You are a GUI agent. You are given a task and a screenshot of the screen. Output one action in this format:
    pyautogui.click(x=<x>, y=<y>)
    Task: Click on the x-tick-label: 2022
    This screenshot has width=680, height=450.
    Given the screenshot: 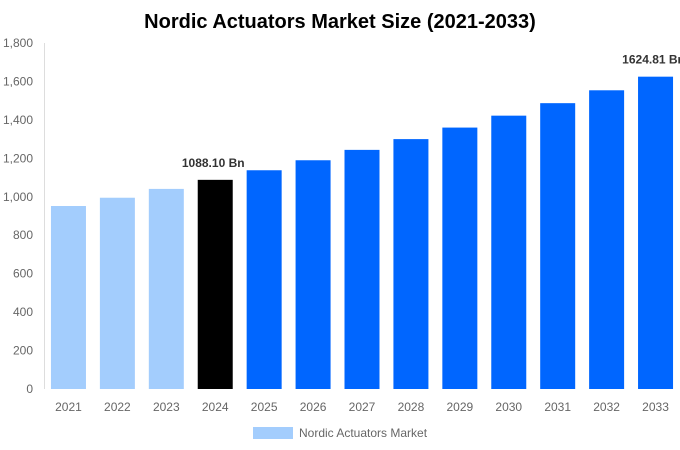 What is the action you would take?
    pyautogui.click(x=117, y=407)
    